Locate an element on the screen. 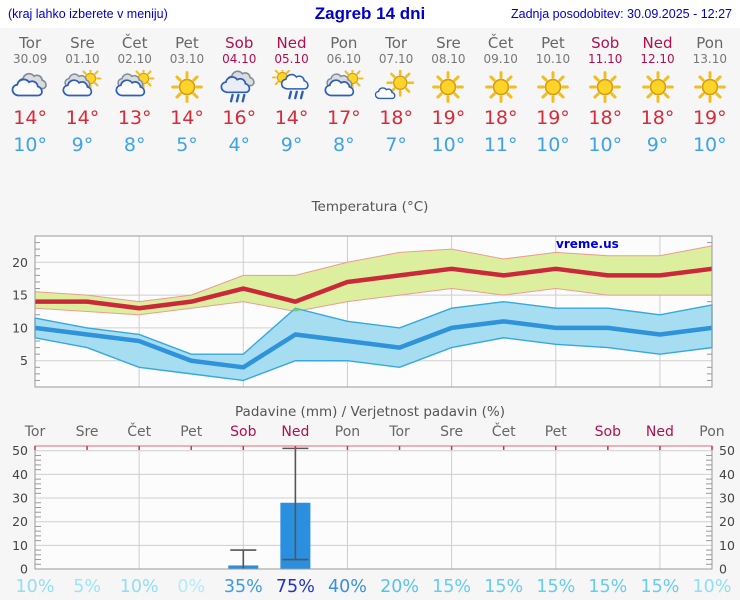 The image size is (740, 600). day-date: 13.10 is located at coordinates (709, 59).